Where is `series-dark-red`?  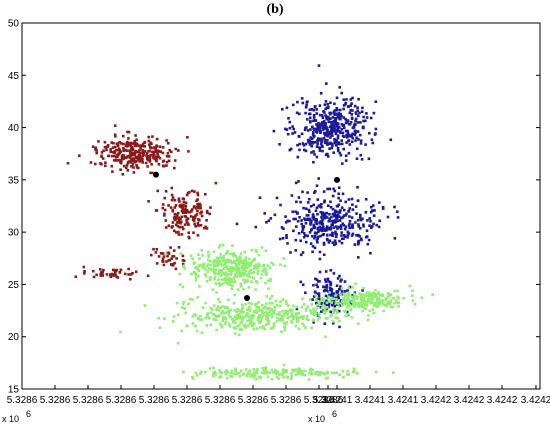 series-dark-red is located at coordinates (142, 202).